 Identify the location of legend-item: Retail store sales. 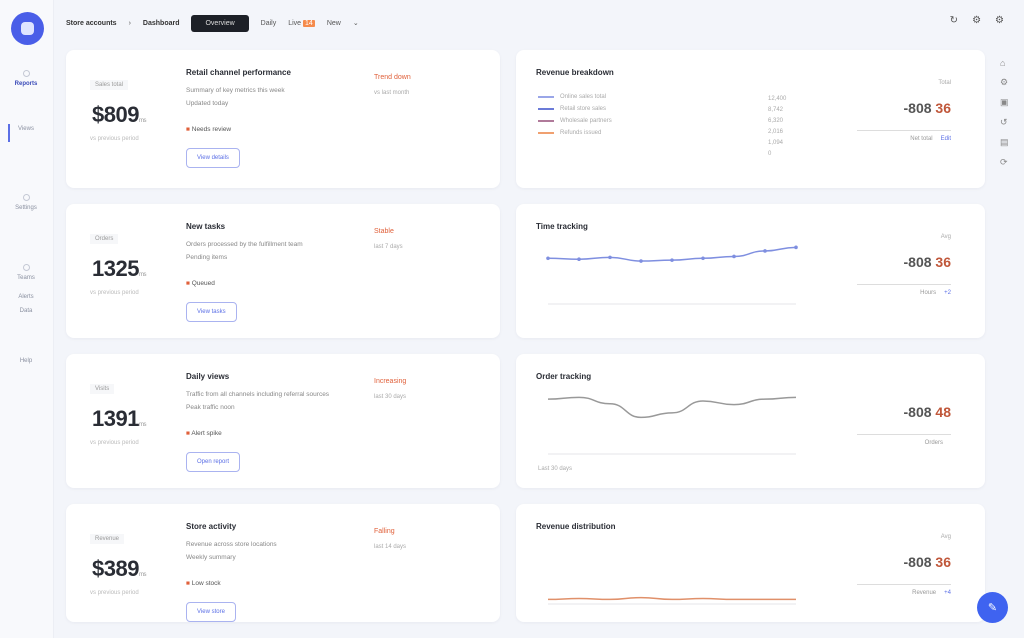
(575, 109).